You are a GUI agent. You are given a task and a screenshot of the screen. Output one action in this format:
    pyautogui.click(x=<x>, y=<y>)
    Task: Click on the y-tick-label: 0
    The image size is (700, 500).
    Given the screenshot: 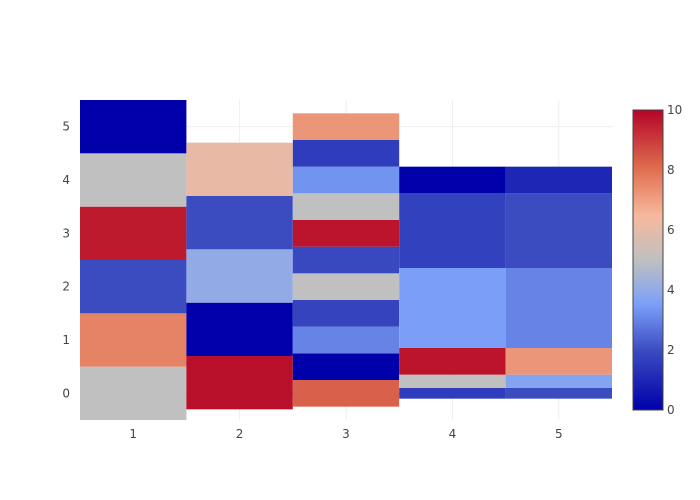 What is the action you would take?
    pyautogui.click(x=66, y=393)
    